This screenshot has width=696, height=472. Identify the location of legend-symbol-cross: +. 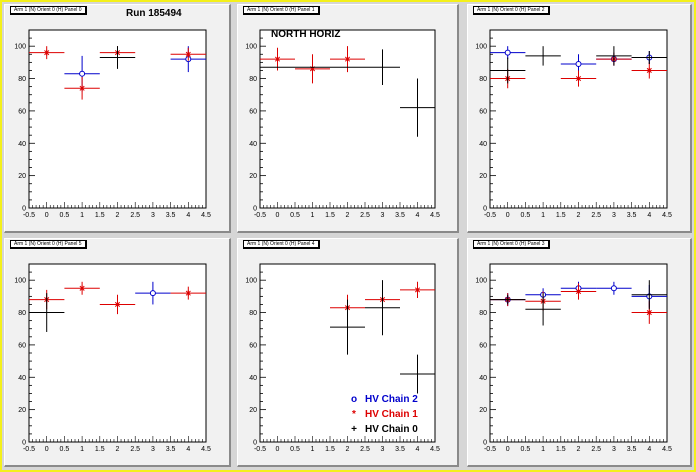
(354, 429).